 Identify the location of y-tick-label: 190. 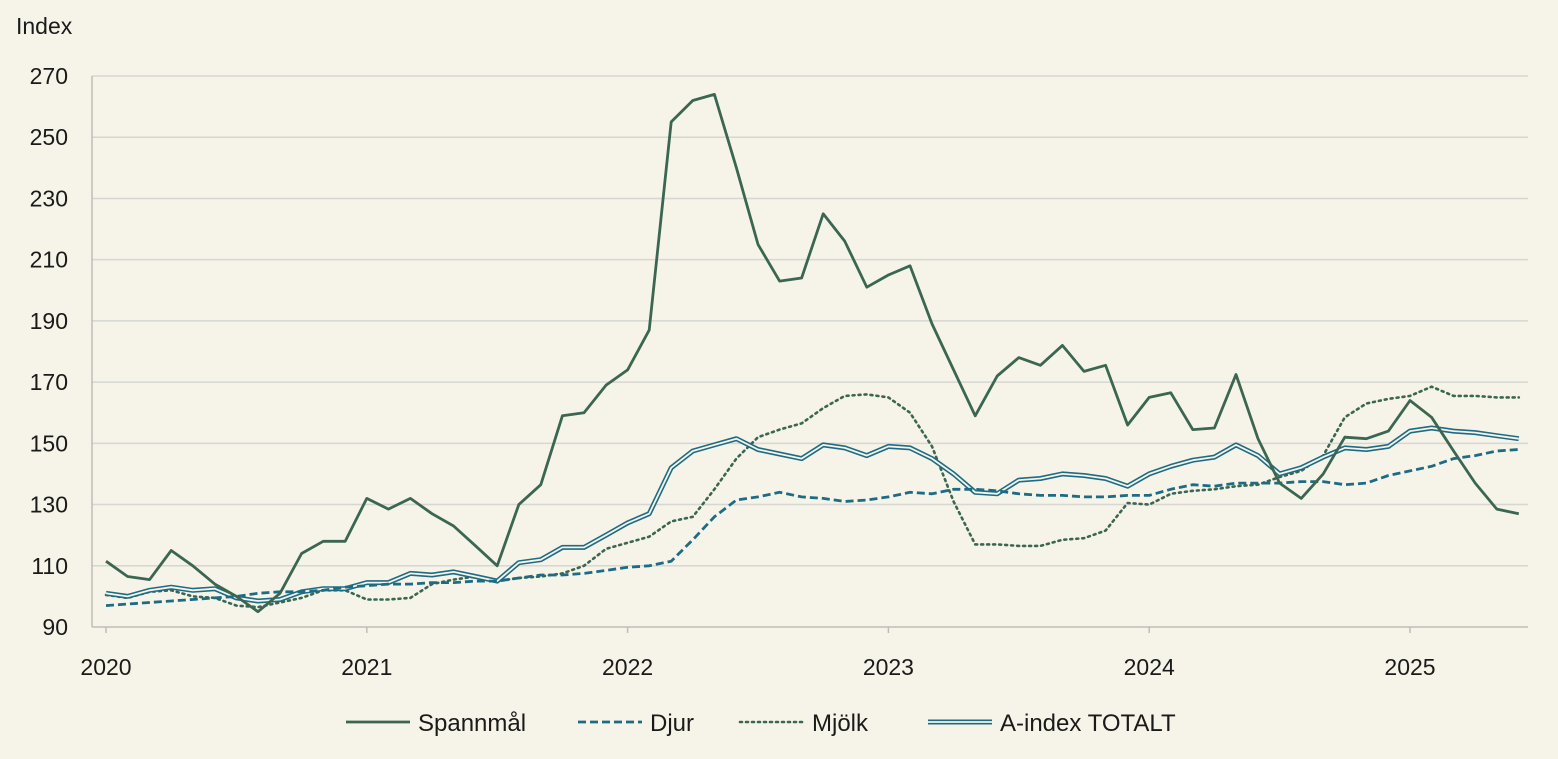
(49, 321).